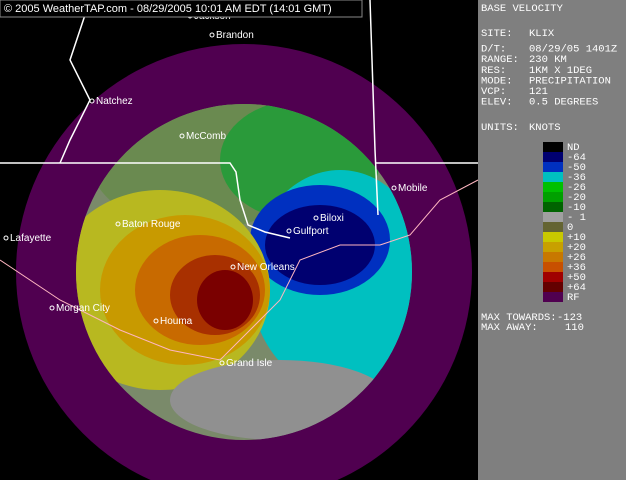  I want to click on max-value: -123, so click(569, 318).